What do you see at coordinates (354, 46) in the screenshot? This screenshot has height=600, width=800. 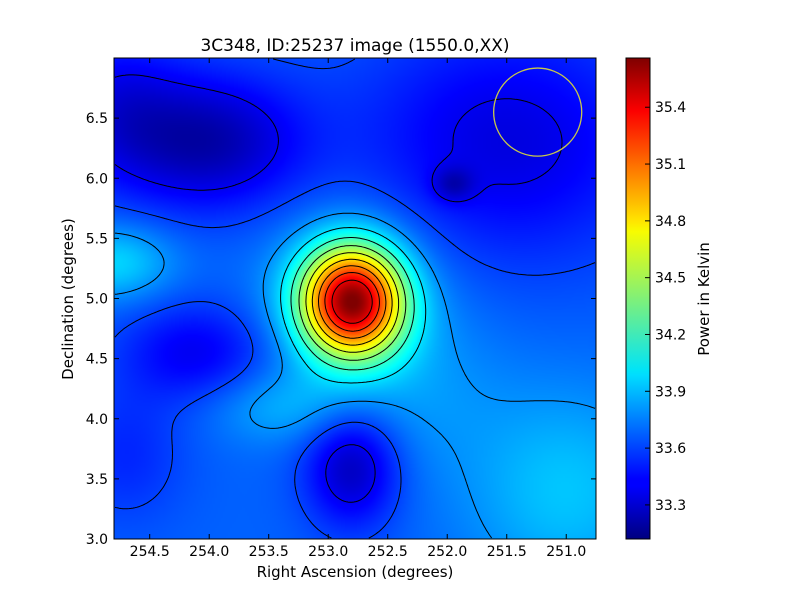 I see `chart-title: 3C348, ID:25237 image (1550.0,XX)` at bounding box center [354, 46].